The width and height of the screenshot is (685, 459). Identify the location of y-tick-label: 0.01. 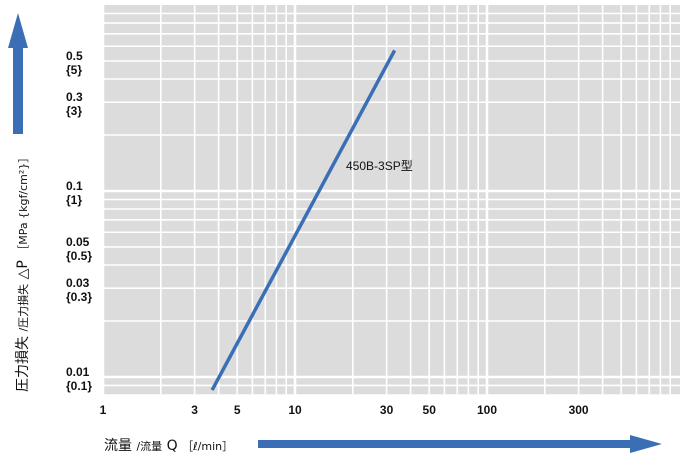
(78, 372).